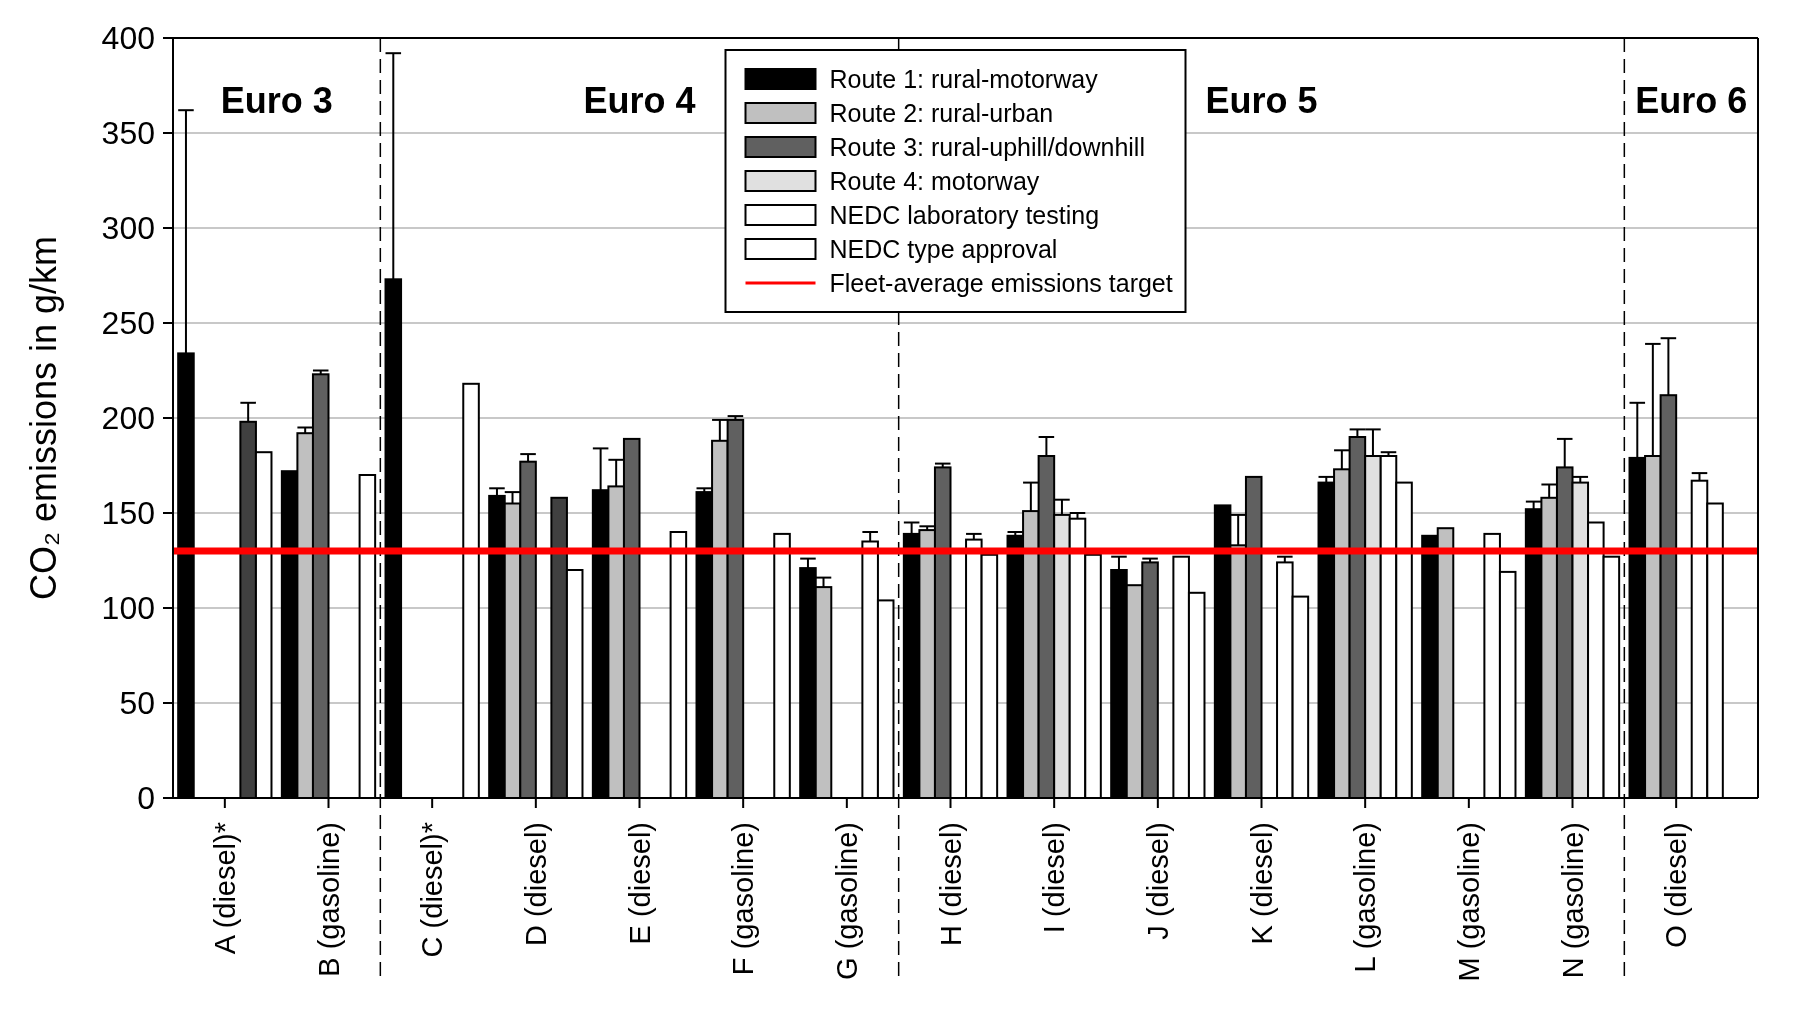 The image size is (1809, 1017). What do you see at coordinates (432, 890) in the screenshot?
I see `x-tick-label: C (diesel)*` at bounding box center [432, 890].